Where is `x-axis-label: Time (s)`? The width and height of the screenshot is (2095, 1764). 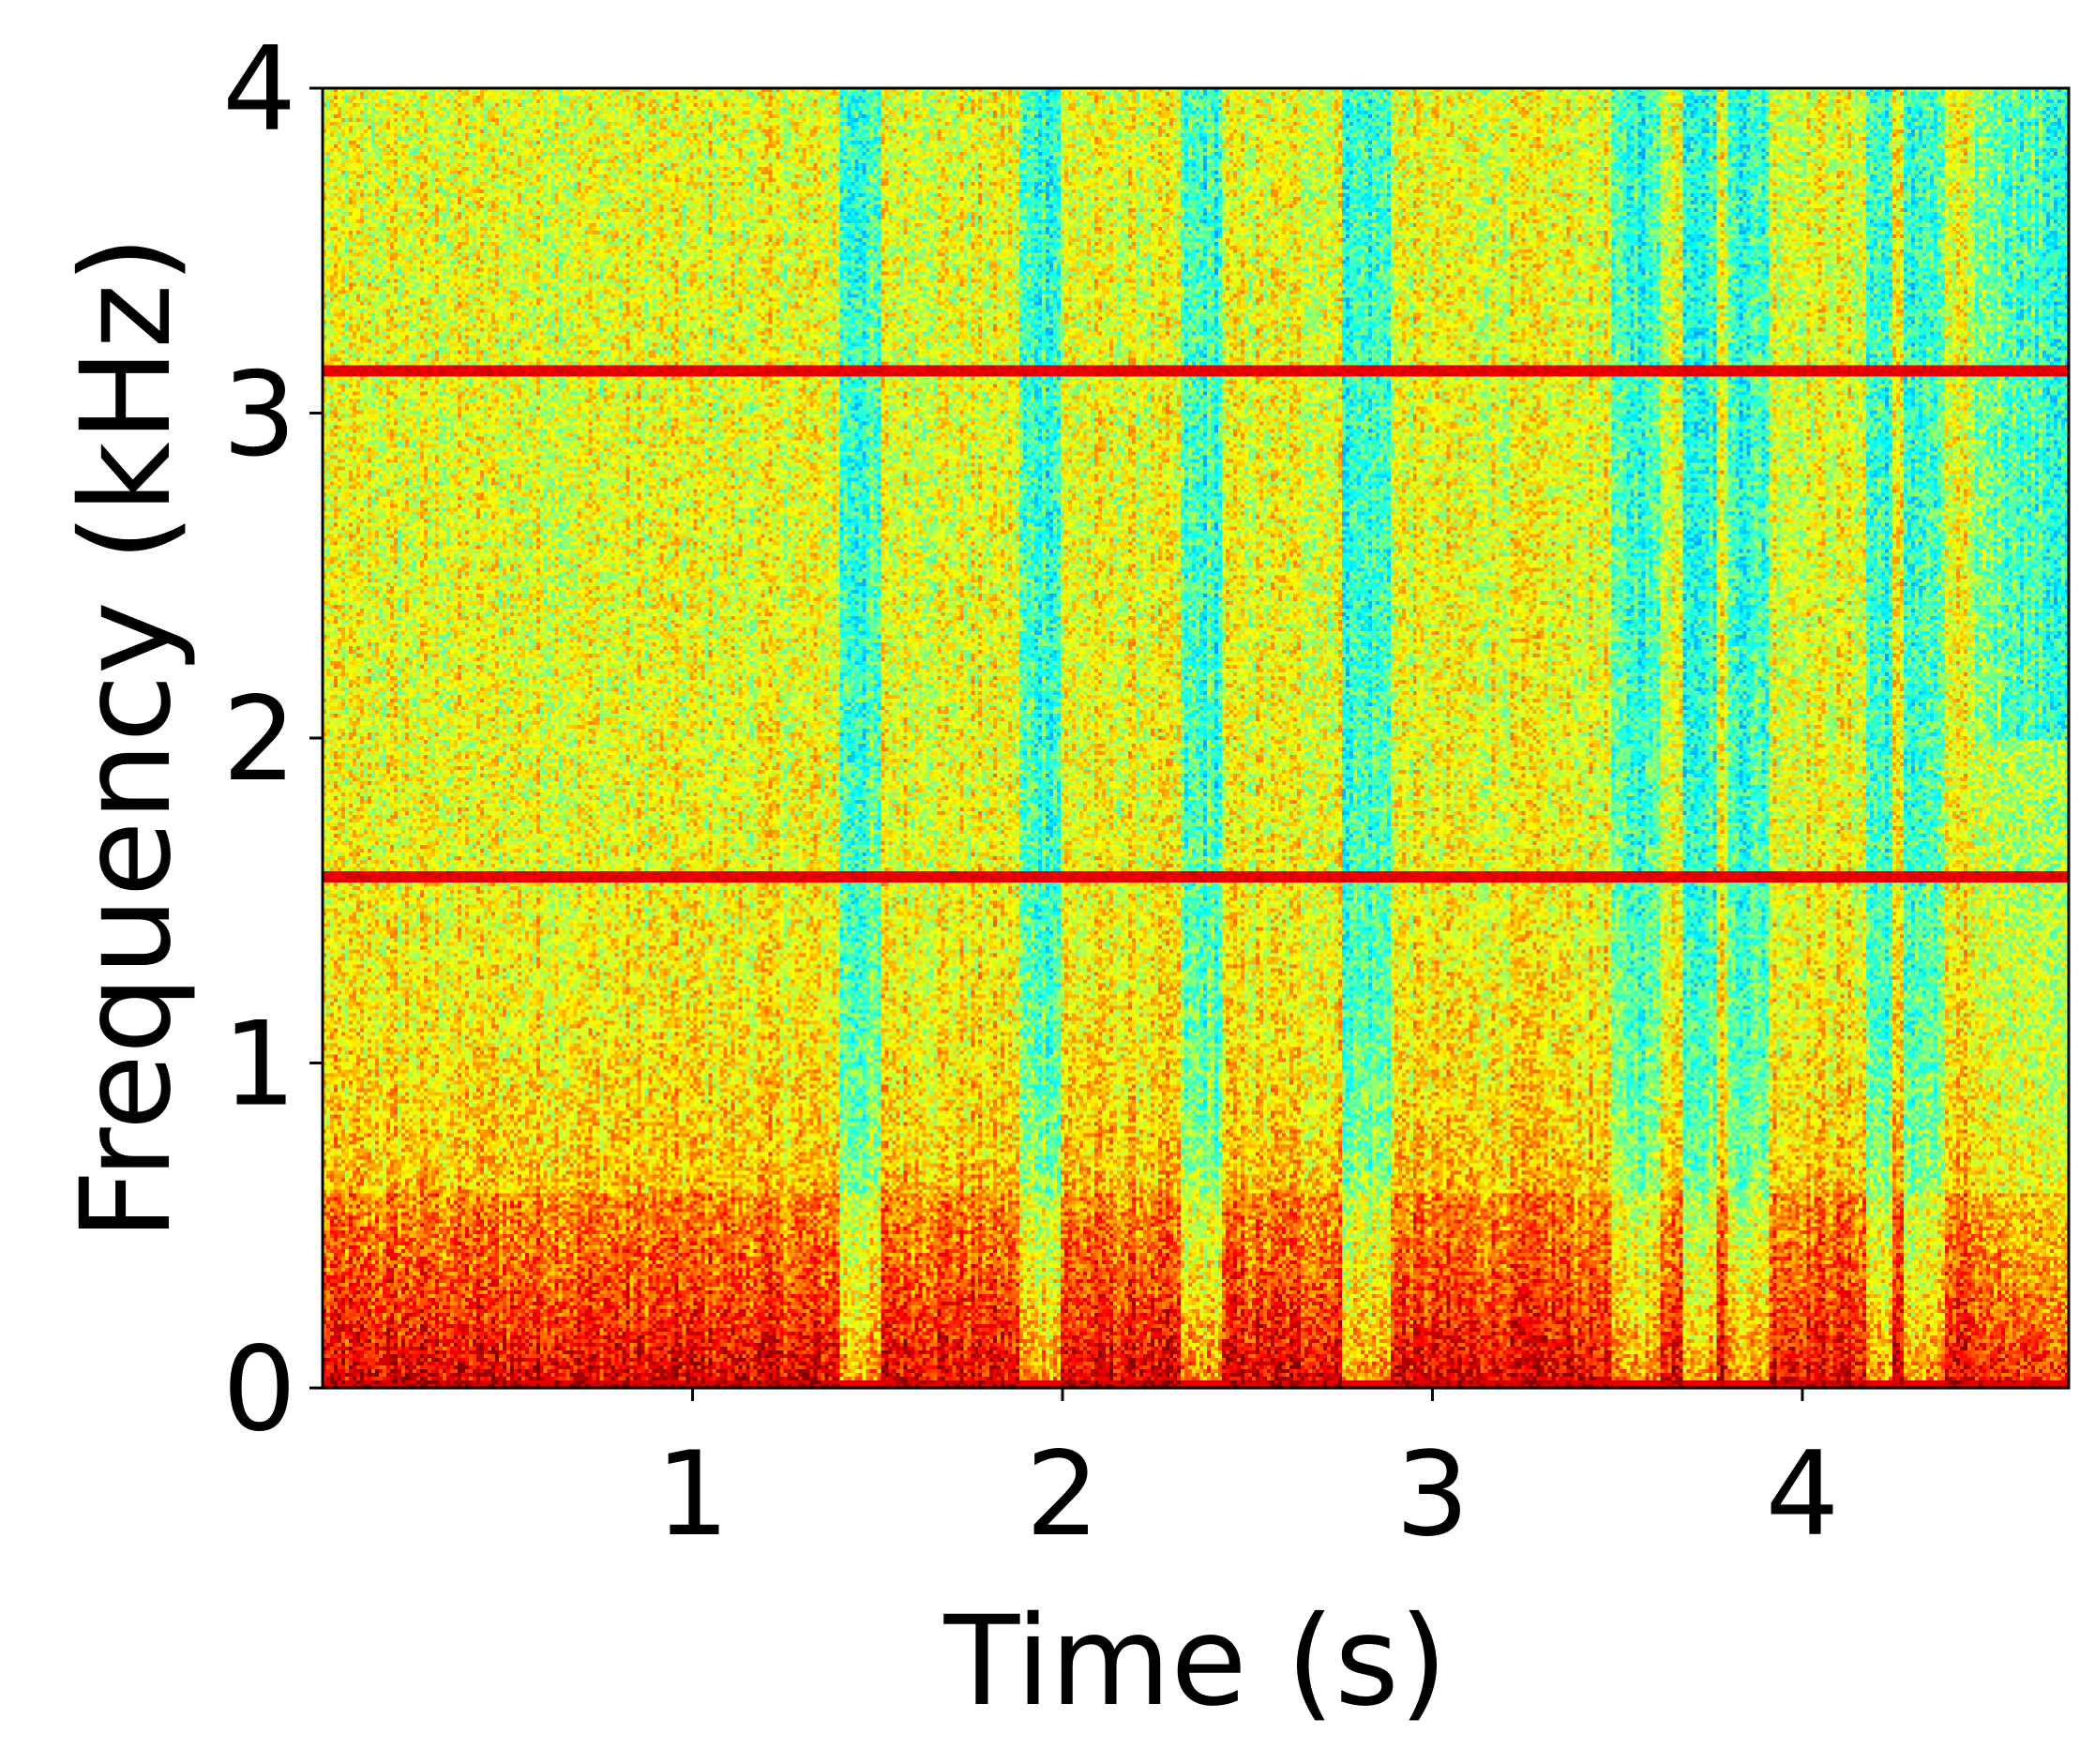
x-axis-label: Time (s) is located at coordinates (1195, 1662).